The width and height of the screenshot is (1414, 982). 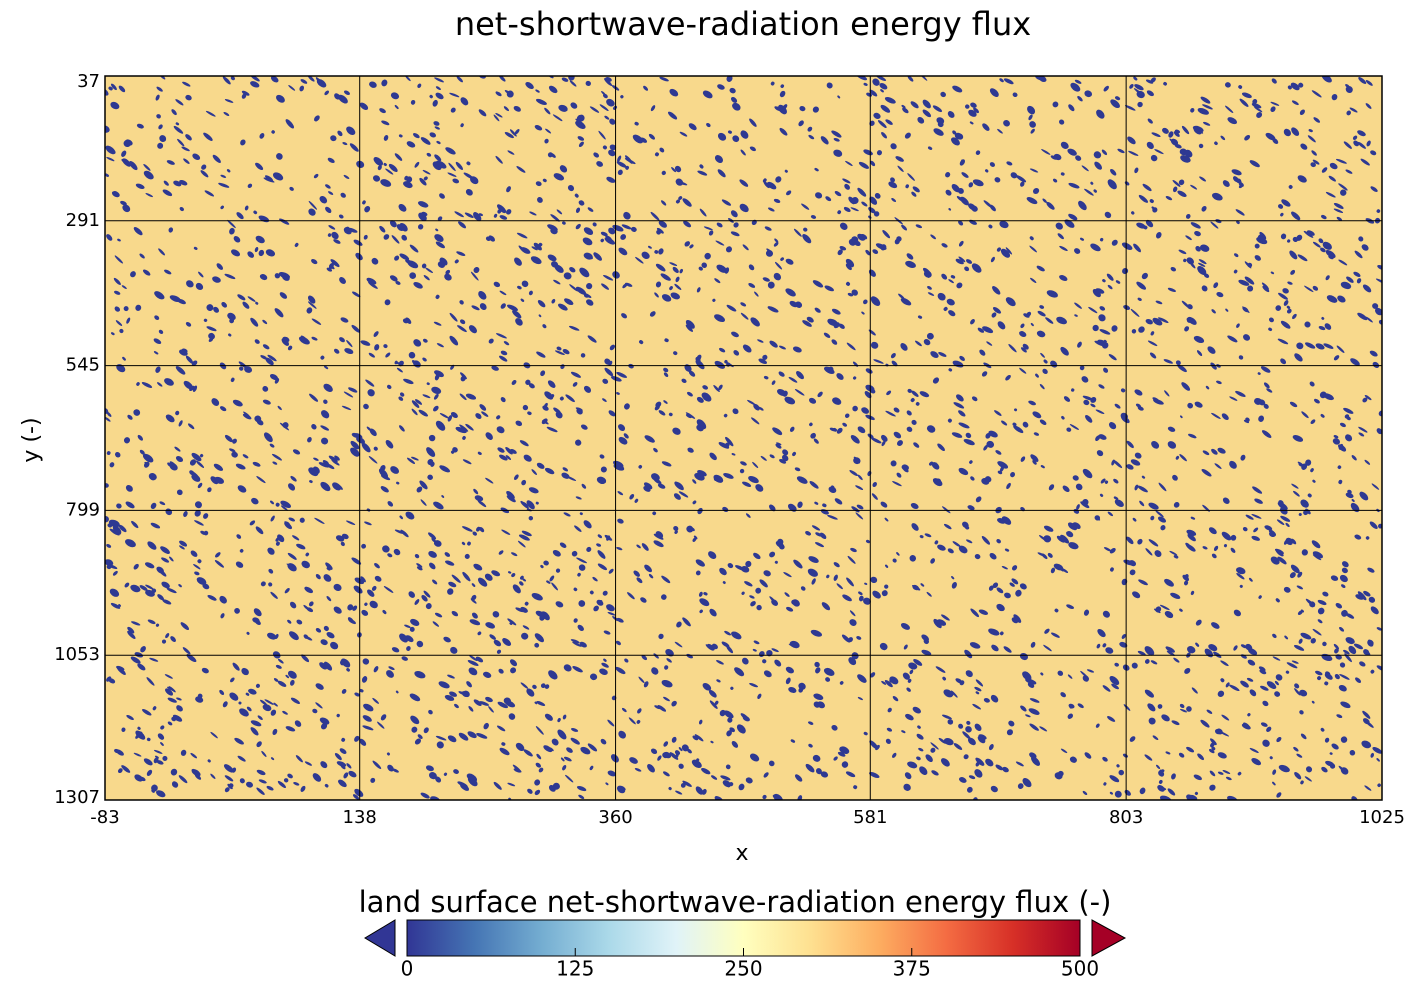 I want to click on x-tick-label: -83, so click(x=104, y=817).